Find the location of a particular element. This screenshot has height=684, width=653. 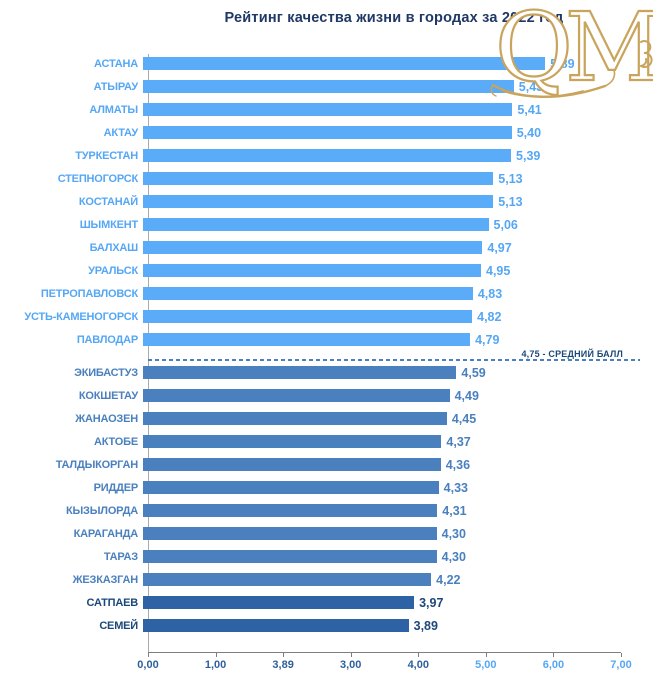

bar-track: 4,82 is located at coordinates (382, 316).